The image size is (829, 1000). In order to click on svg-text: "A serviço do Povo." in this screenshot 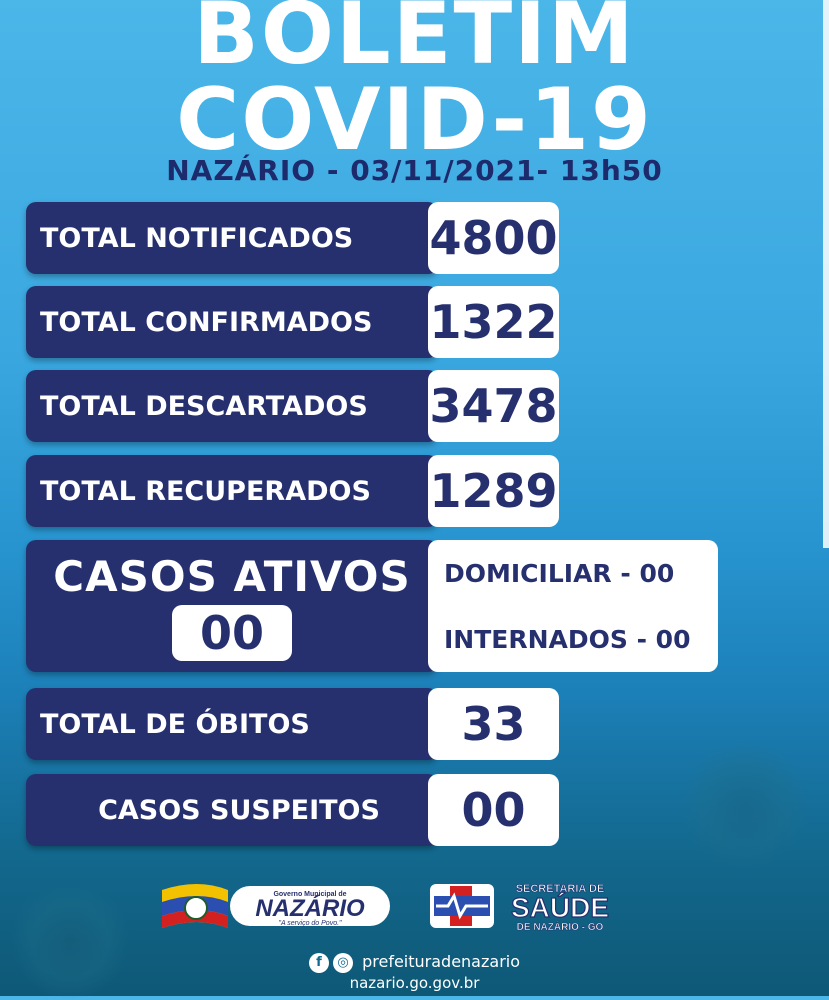, I will do `click(310, 923)`.